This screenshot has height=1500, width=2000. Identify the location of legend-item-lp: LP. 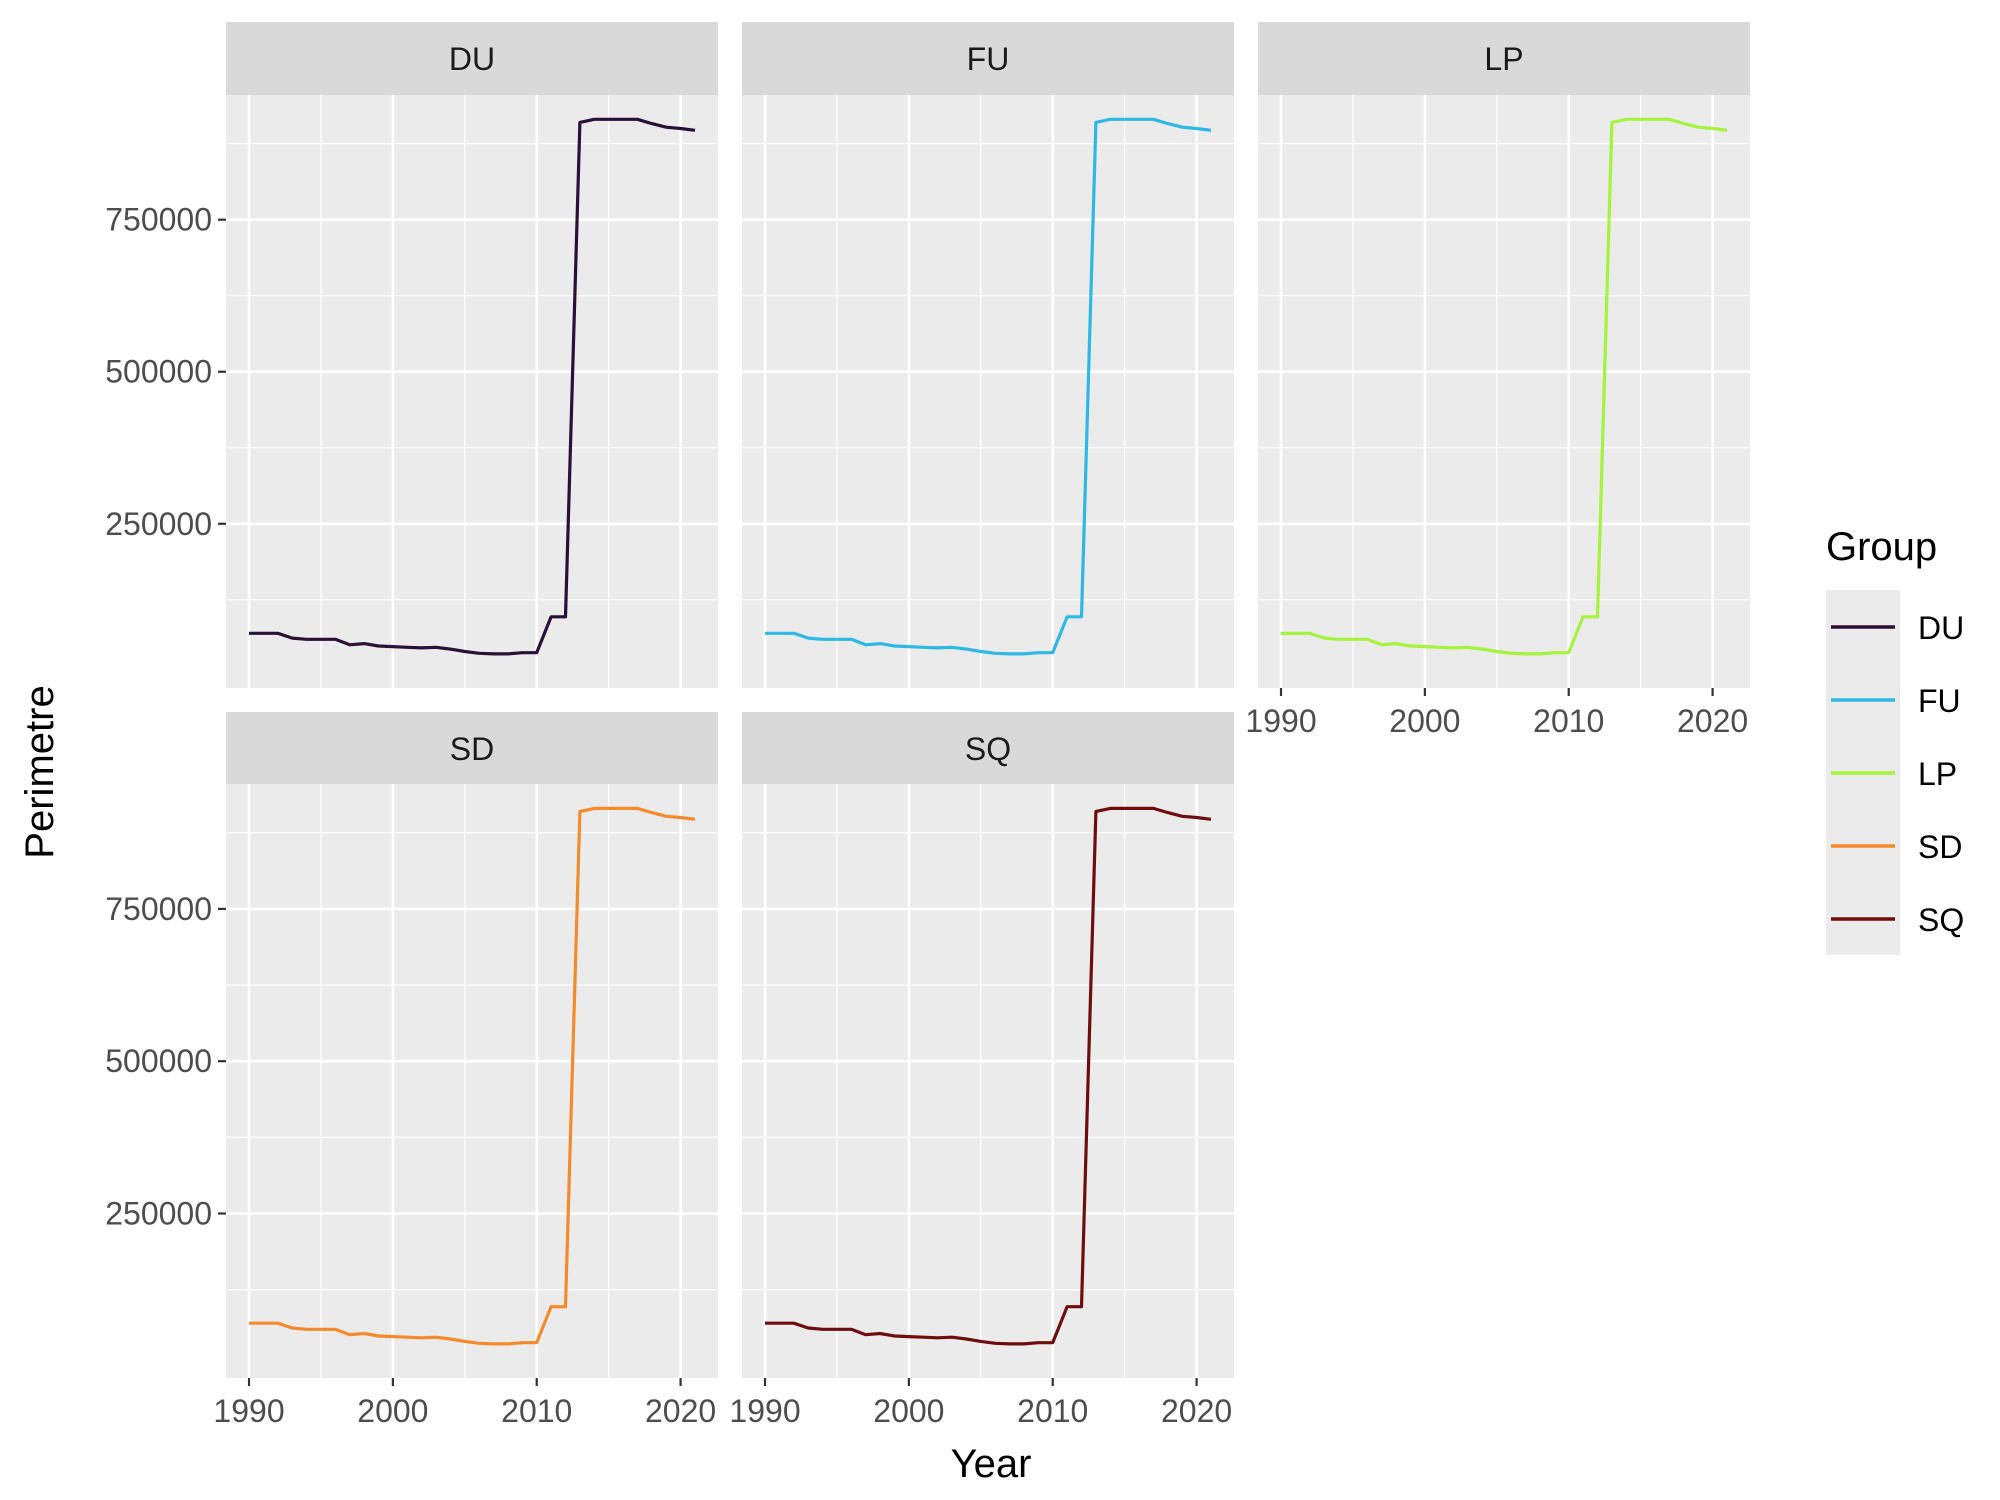
(1894, 774).